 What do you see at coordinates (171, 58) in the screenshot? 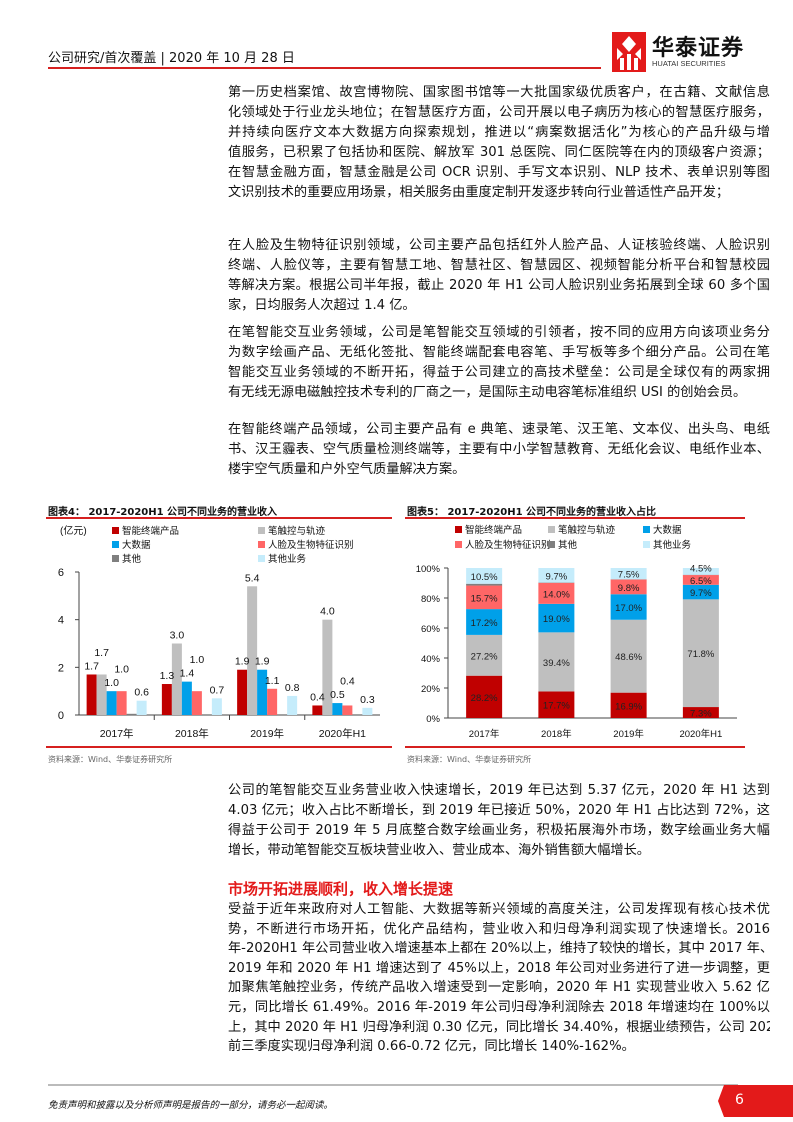
I see `header-breadcrumb: 公司研究/首次覆盖 | 2020 年 10 月 28 日` at bounding box center [171, 58].